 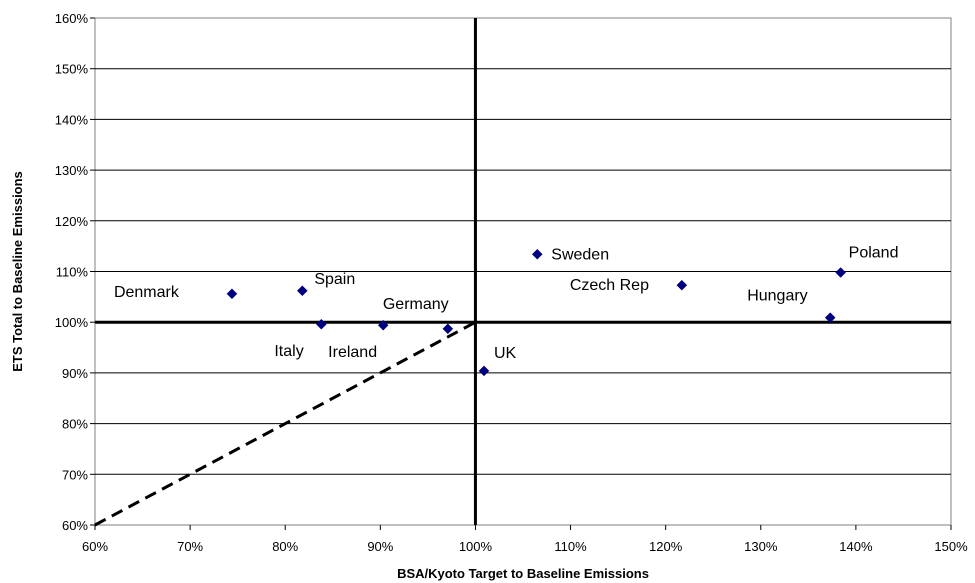 What do you see at coordinates (75, 424) in the screenshot?
I see `y-tick-label: 80%` at bounding box center [75, 424].